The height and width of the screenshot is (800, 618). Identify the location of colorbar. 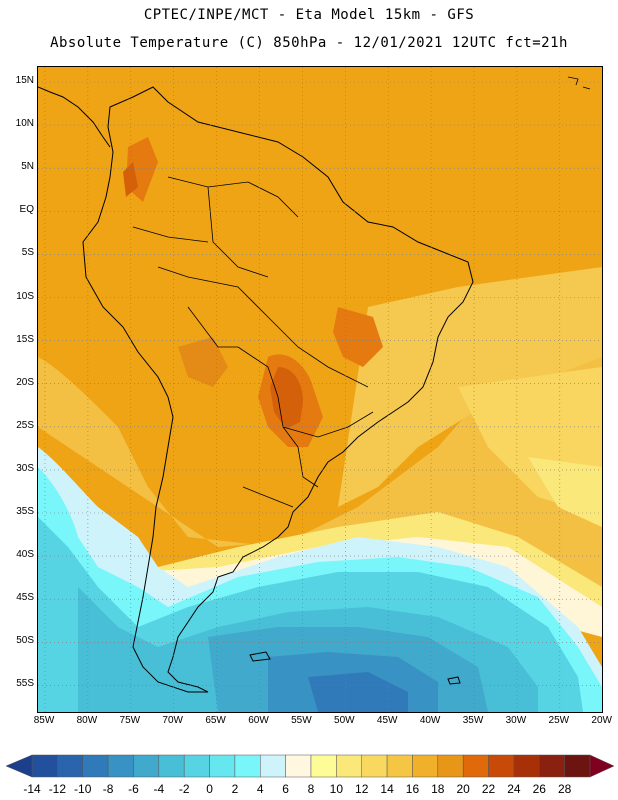
(310, 766).